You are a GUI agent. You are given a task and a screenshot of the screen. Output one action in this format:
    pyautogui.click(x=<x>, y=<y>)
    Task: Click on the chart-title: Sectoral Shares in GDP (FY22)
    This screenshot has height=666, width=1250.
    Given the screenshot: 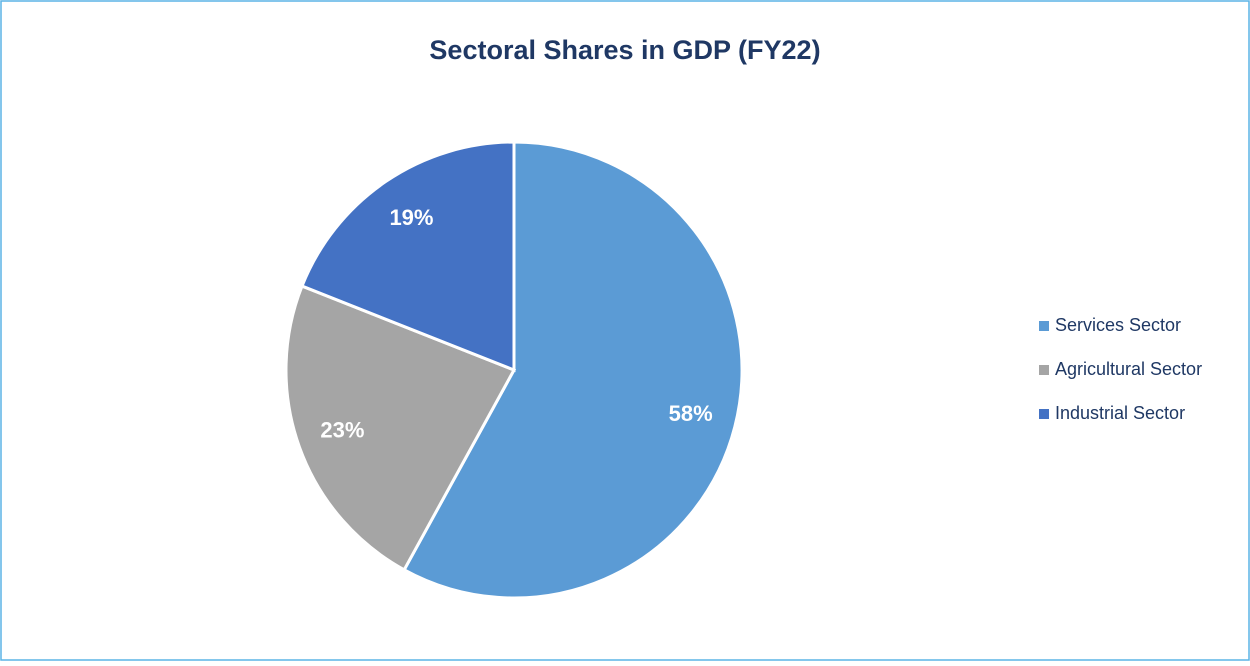 What is the action you would take?
    pyautogui.click(x=624, y=50)
    